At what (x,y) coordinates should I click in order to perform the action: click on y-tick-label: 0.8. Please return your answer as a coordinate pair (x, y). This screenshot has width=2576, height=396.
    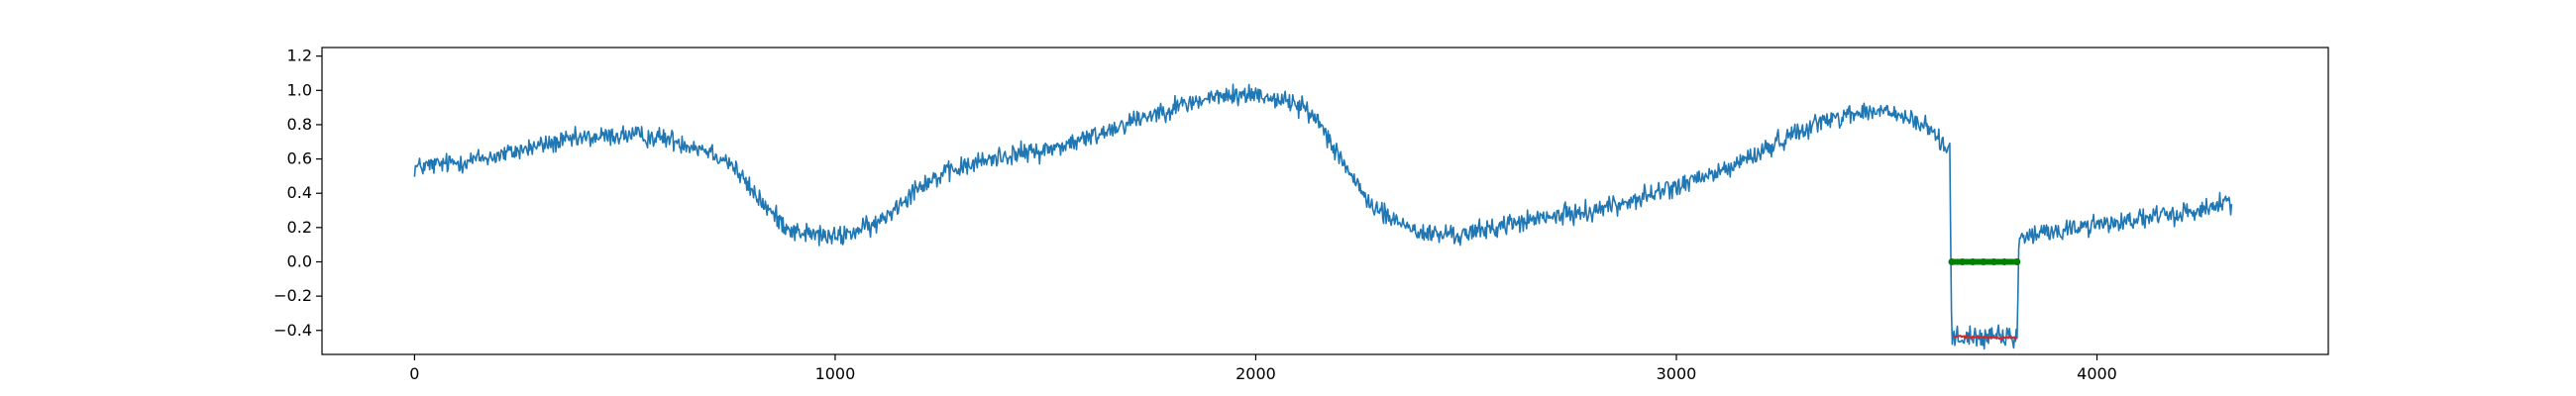
    Looking at the image, I should click on (299, 124).